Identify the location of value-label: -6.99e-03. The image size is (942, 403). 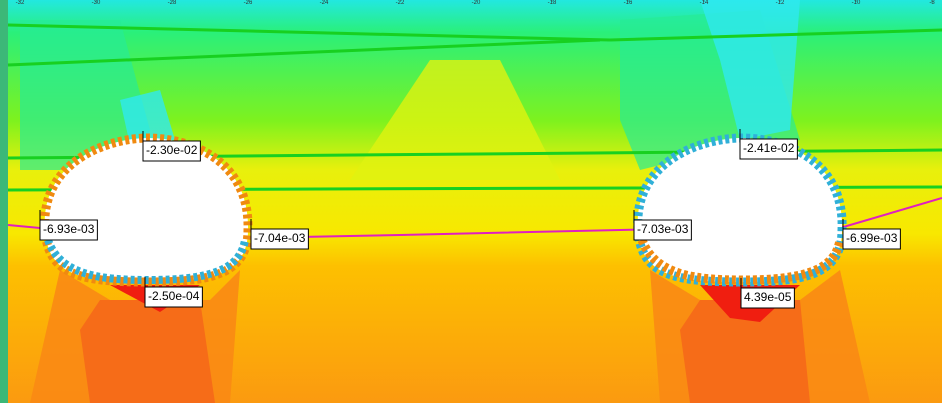
(872, 238).